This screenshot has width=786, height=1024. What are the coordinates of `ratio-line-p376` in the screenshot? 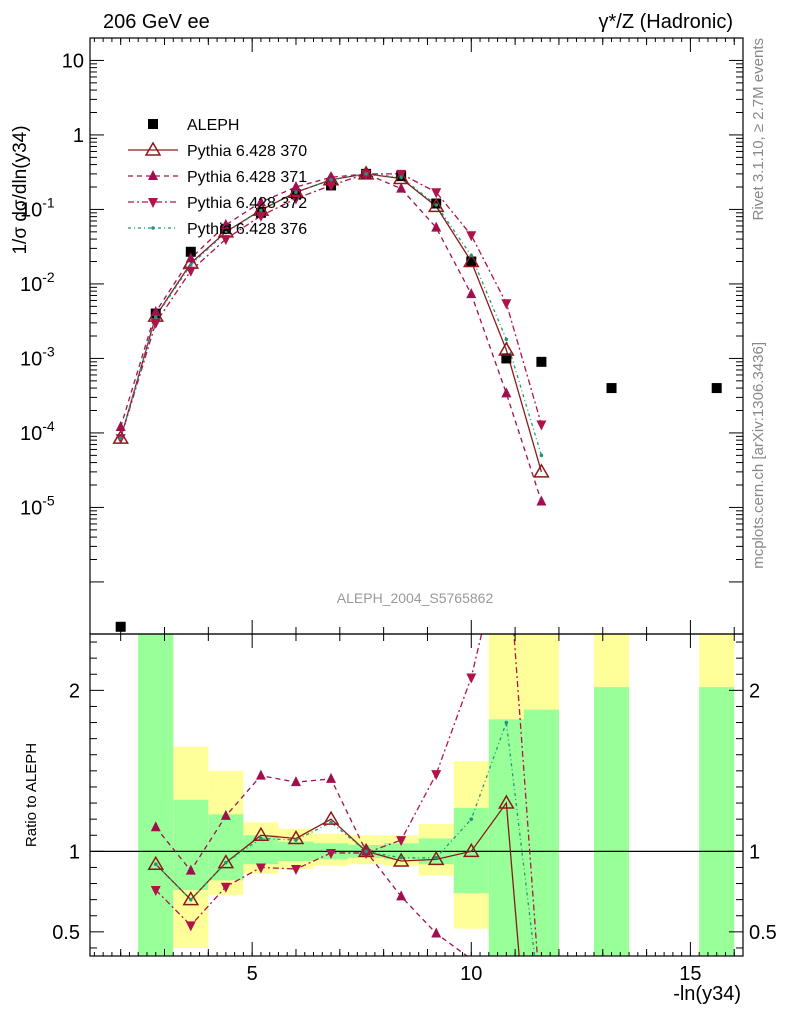 It's located at (345, 839).